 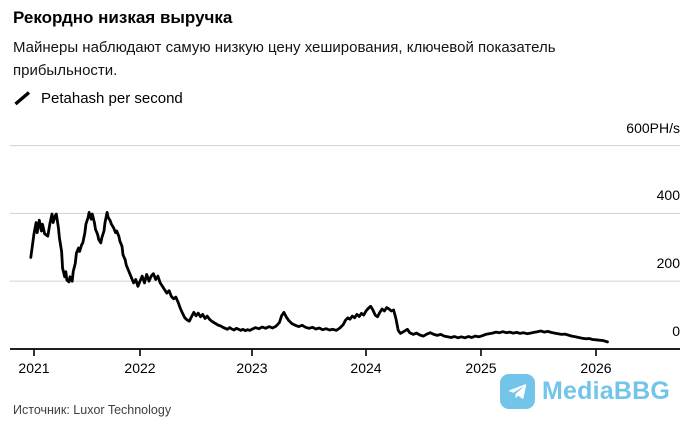 What do you see at coordinates (123, 17) in the screenshot?
I see `page-title: Рекордно низкая выручка` at bounding box center [123, 17].